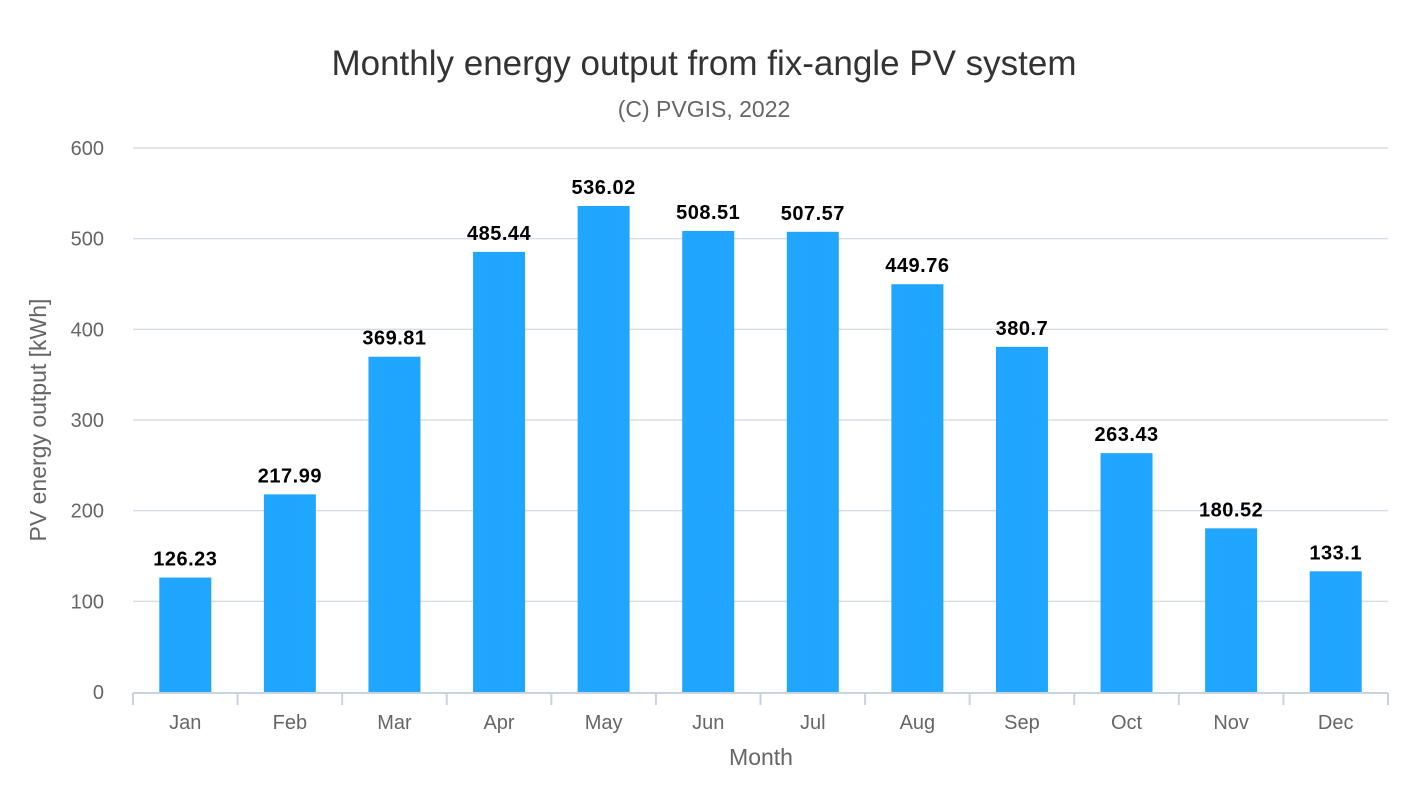 The width and height of the screenshot is (1408, 800). What do you see at coordinates (604, 723) in the screenshot?
I see `x-tick-label: May` at bounding box center [604, 723].